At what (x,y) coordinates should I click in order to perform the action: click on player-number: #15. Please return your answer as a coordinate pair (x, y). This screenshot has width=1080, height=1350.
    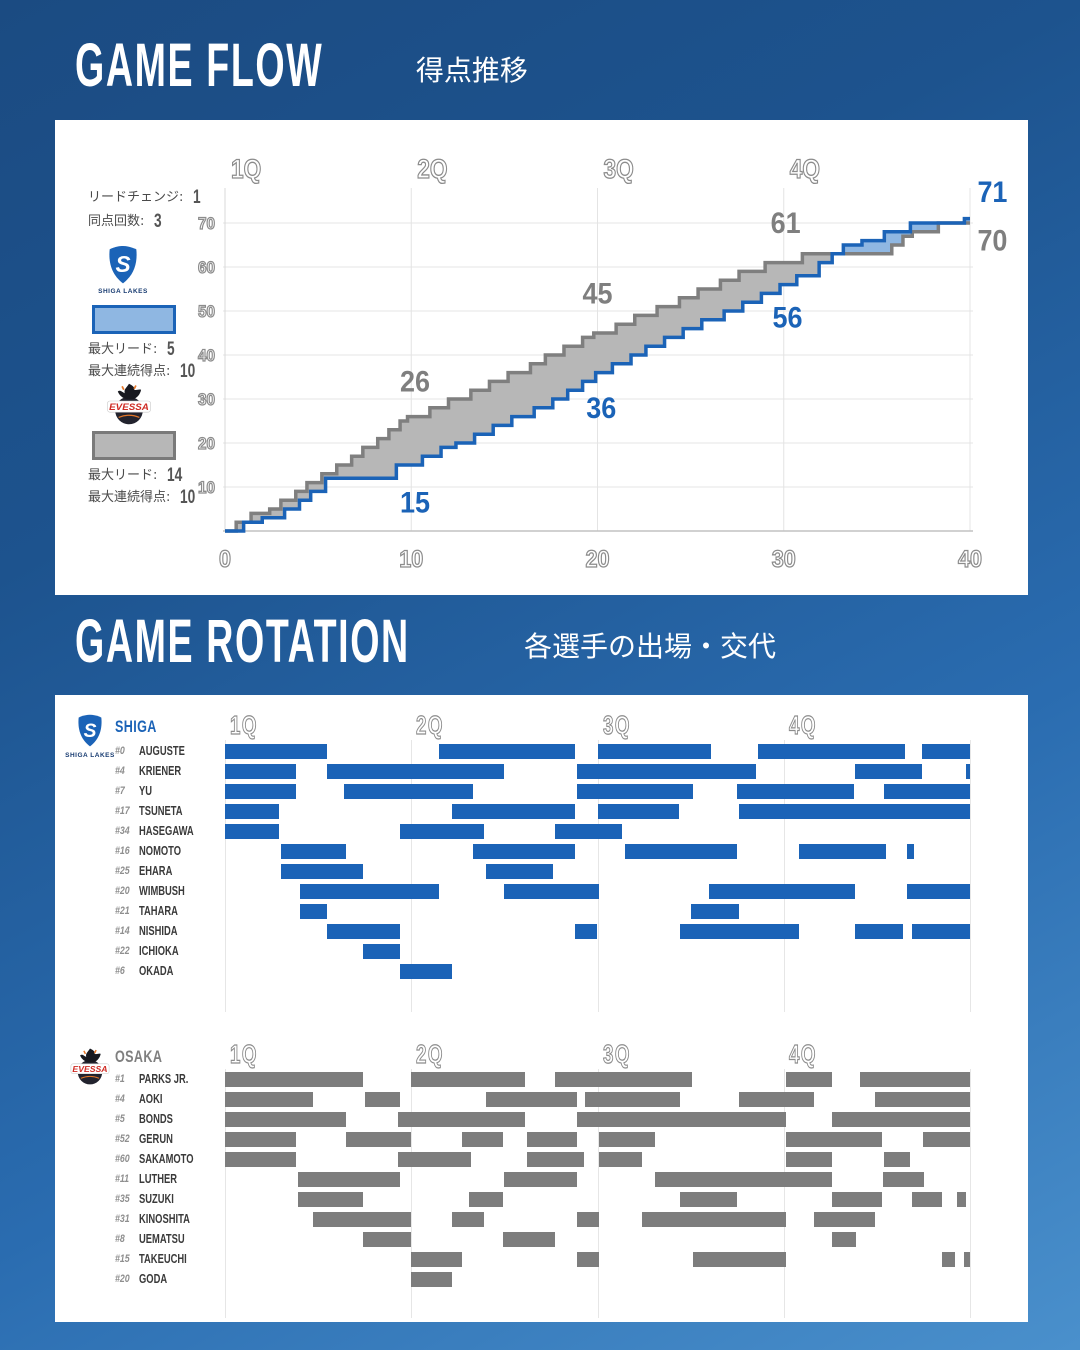
    Looking at the image, I should click on (122, 1259).